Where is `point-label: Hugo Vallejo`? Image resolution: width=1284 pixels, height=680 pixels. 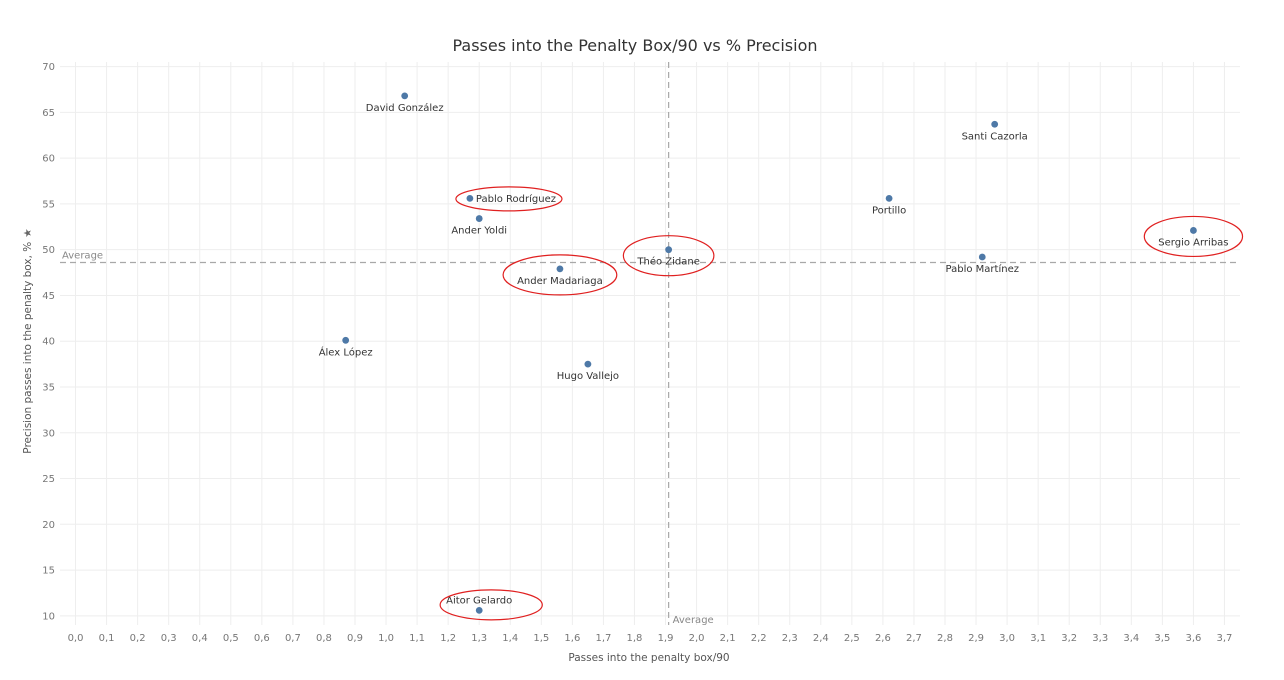 point-label: Hugo Vallejo is located at coordinates (588, 376).